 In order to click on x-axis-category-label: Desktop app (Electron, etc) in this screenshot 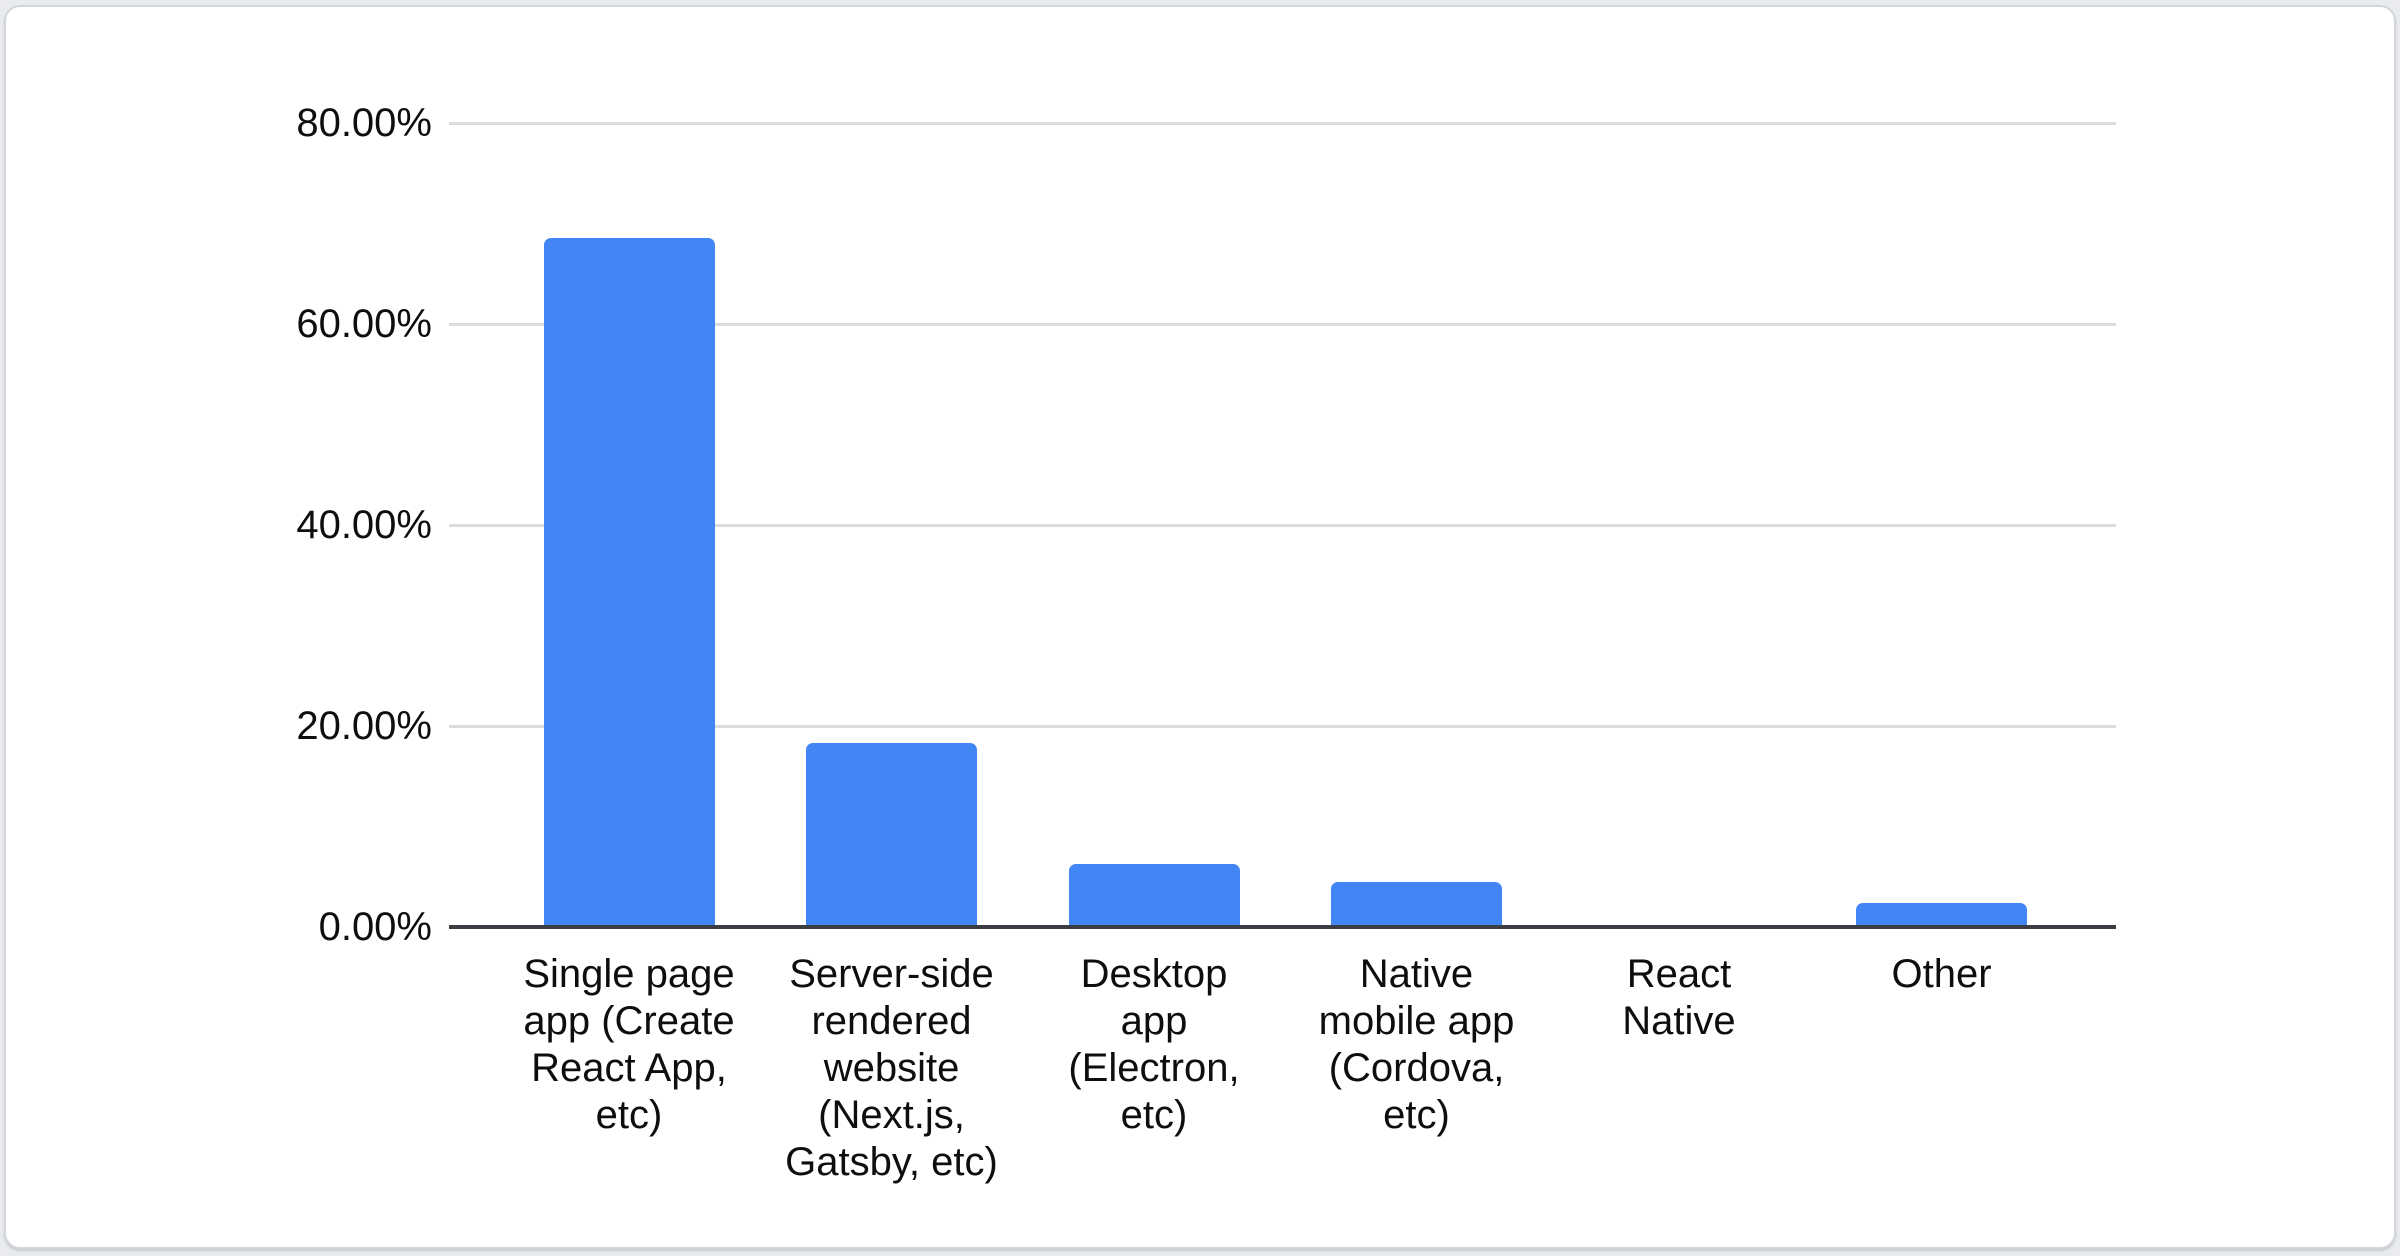, I will do `click(1154, 1044)`.